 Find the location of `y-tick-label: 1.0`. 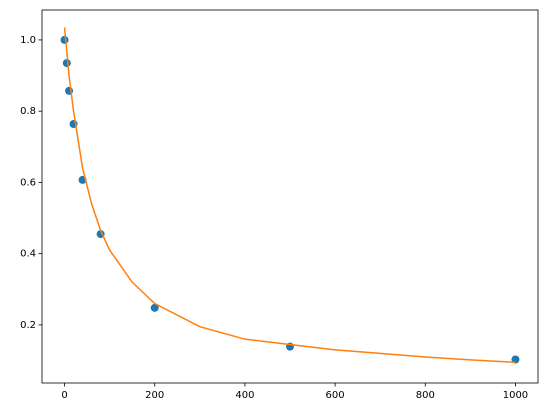

y-tick-label: 1.0 is located at coordinates (28, 40).